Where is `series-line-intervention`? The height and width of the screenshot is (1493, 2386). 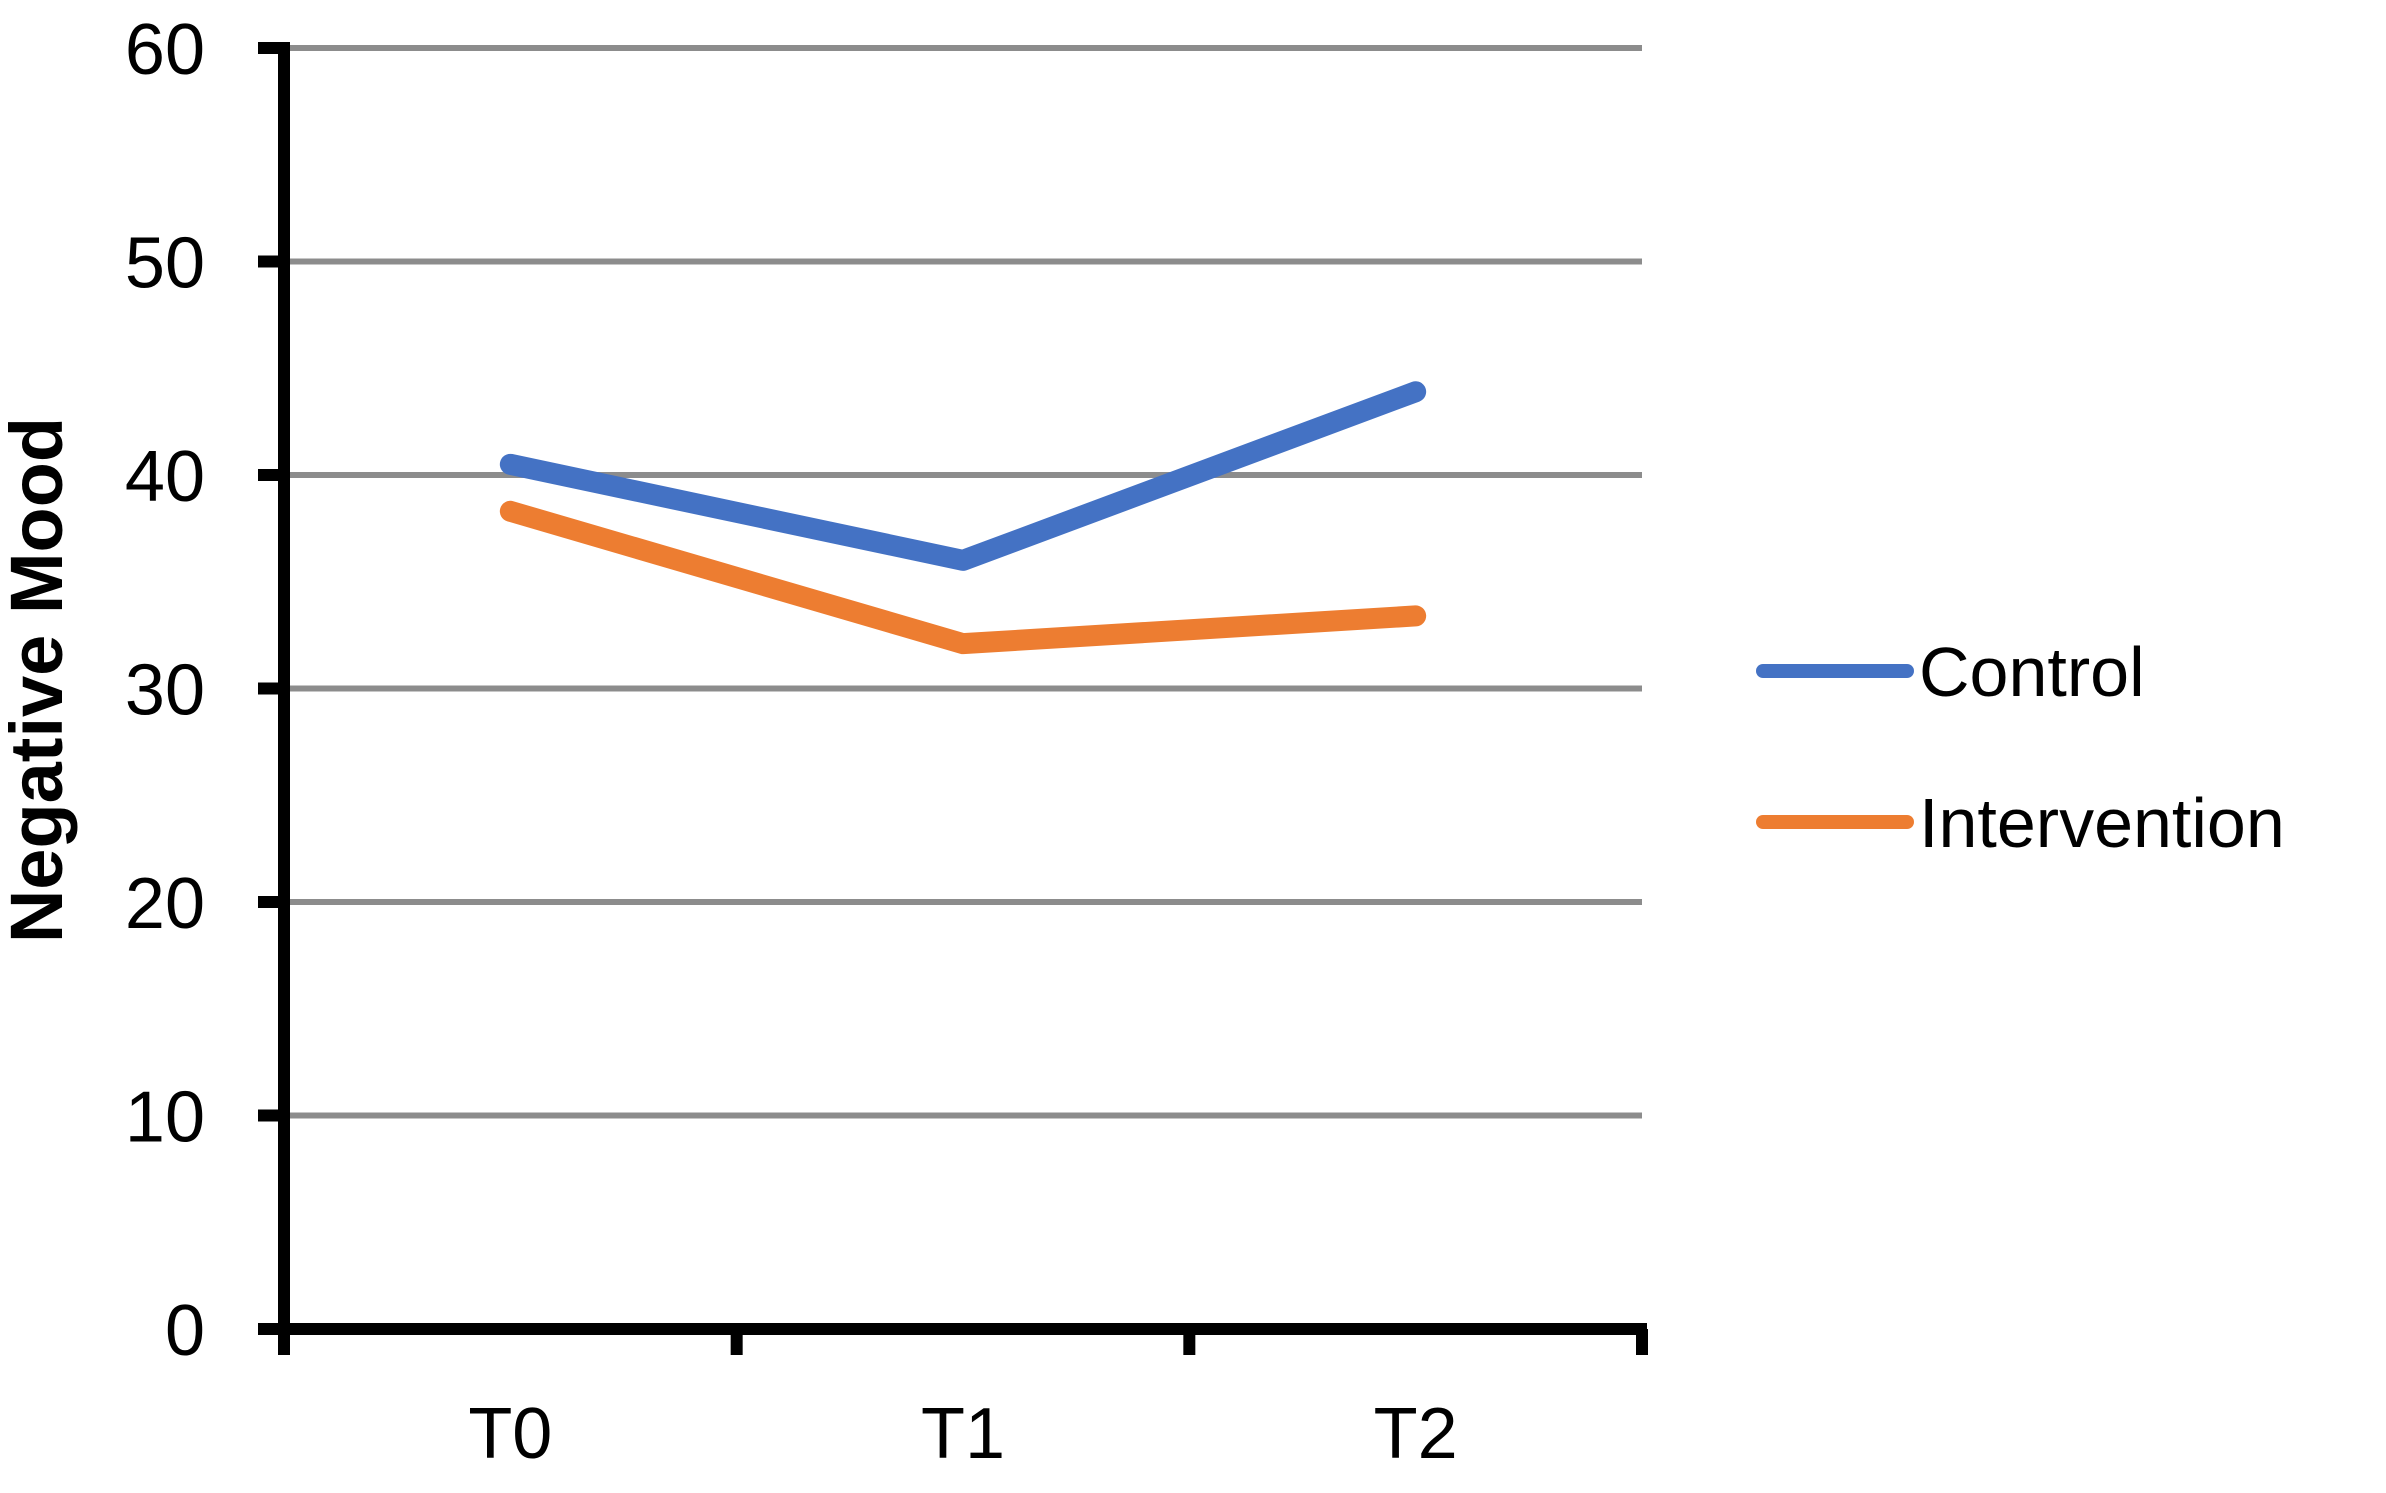
series-line-intervention is located at coordinates (963, 577).